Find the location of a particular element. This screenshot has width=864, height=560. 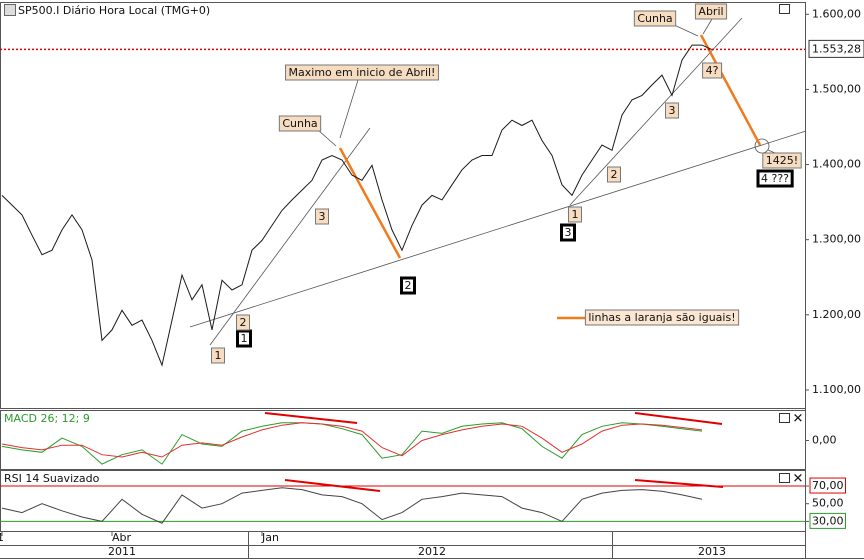

chart-title: SP500.I Diário Hora Local (TMG+0) is located at coordinates (114, 10).